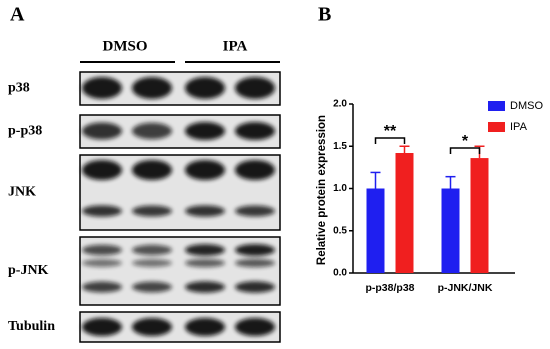  What do you see at coordinates (465, 288) in the screenshot?
I see `x-tick-label: p-JNK/JNK` at bounding box center [465, 288].